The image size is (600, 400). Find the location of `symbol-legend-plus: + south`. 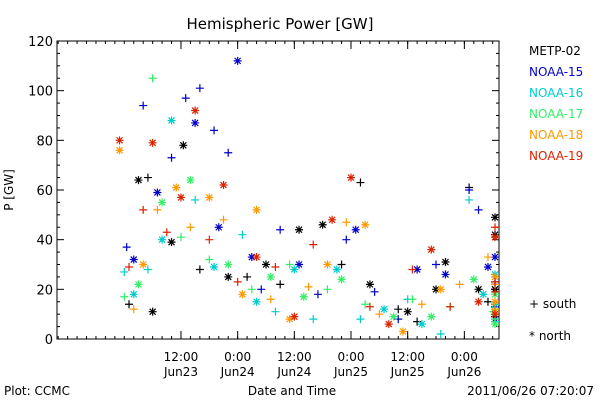

symbol-legend-plus: + south is located at coordinates (552, 304).